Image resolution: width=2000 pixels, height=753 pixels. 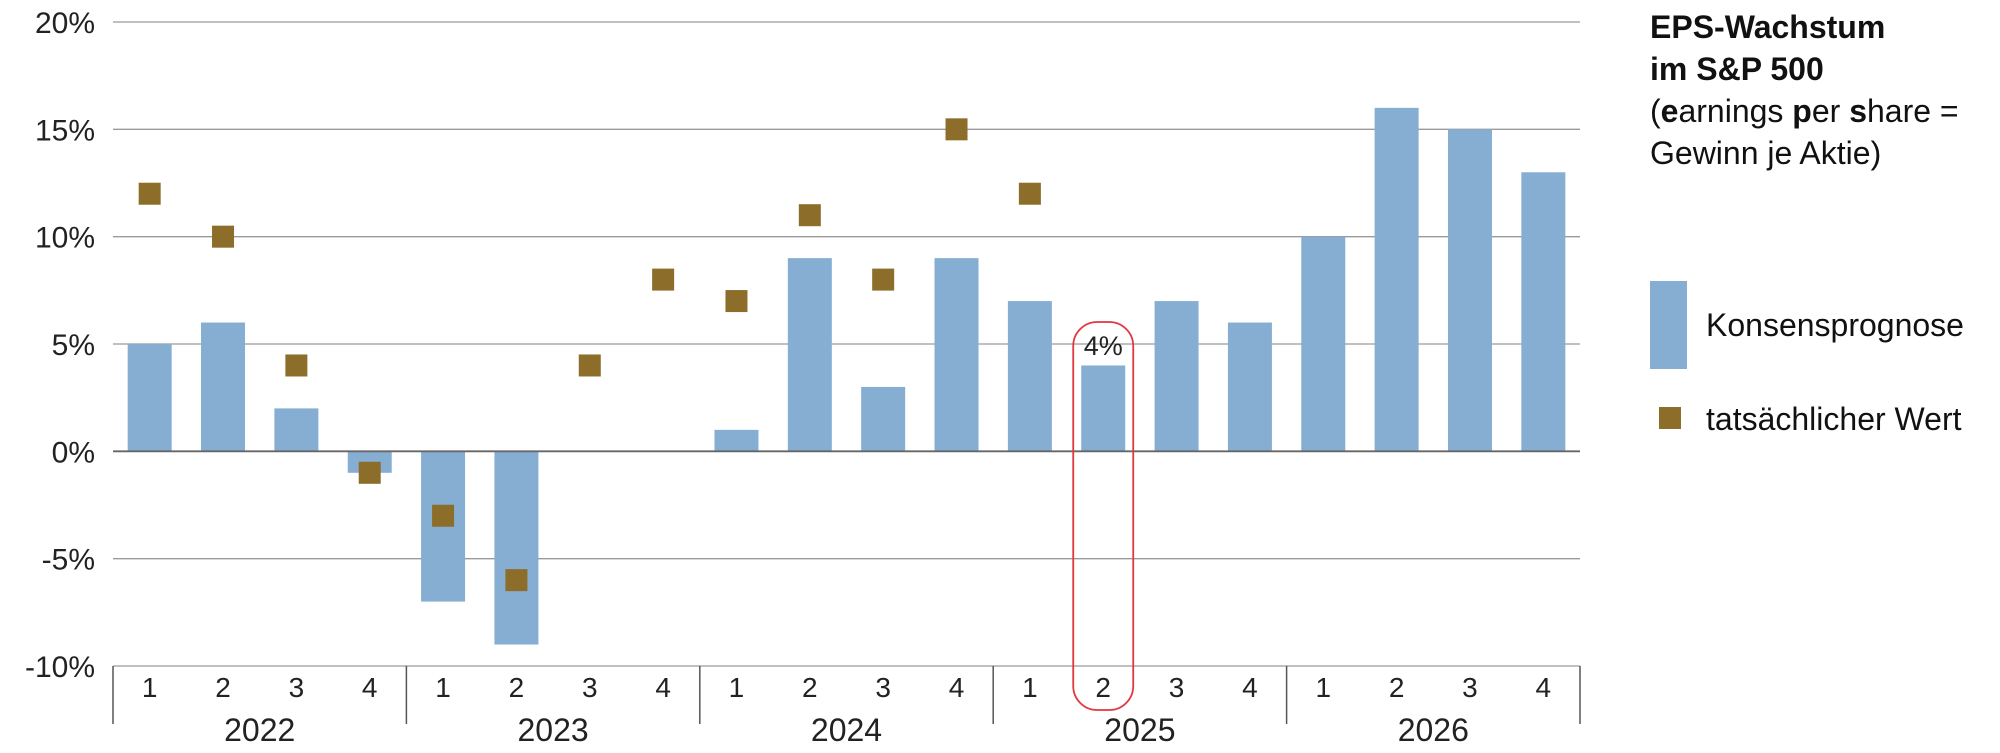 I want to click on highlight-annotation: 4%, so click(x=1103, y=516).